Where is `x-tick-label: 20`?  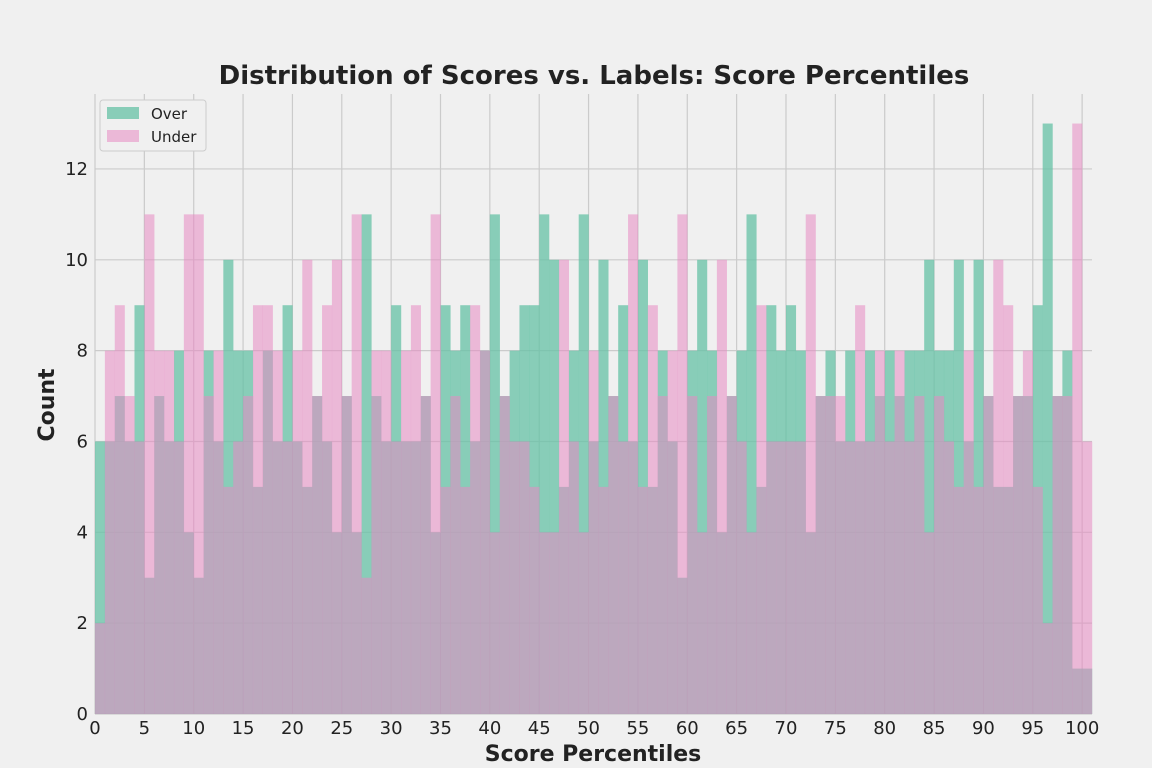
x-tick-label: 20 is located at coordinates (292, 728).